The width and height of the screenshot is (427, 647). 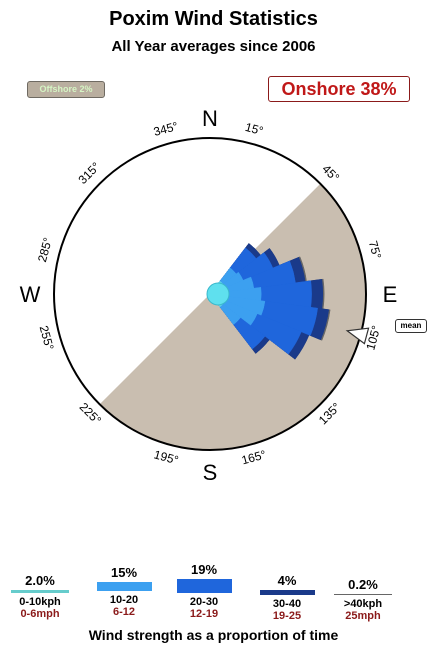 What do you see at coordinates (375, 249) in the screenshot?
I see `degree-tick-75: 75°` at bounding box center [375, 249].